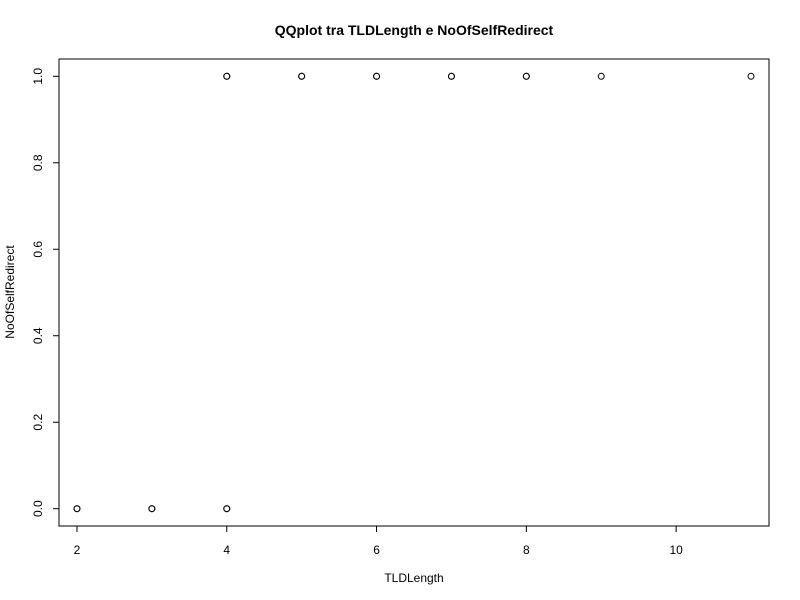 The width and height of the screenshot is (800, 600). I want to click on chart-title: QQplot tra TLDLength e NoOfSelfRedirect, so click(414, 30).